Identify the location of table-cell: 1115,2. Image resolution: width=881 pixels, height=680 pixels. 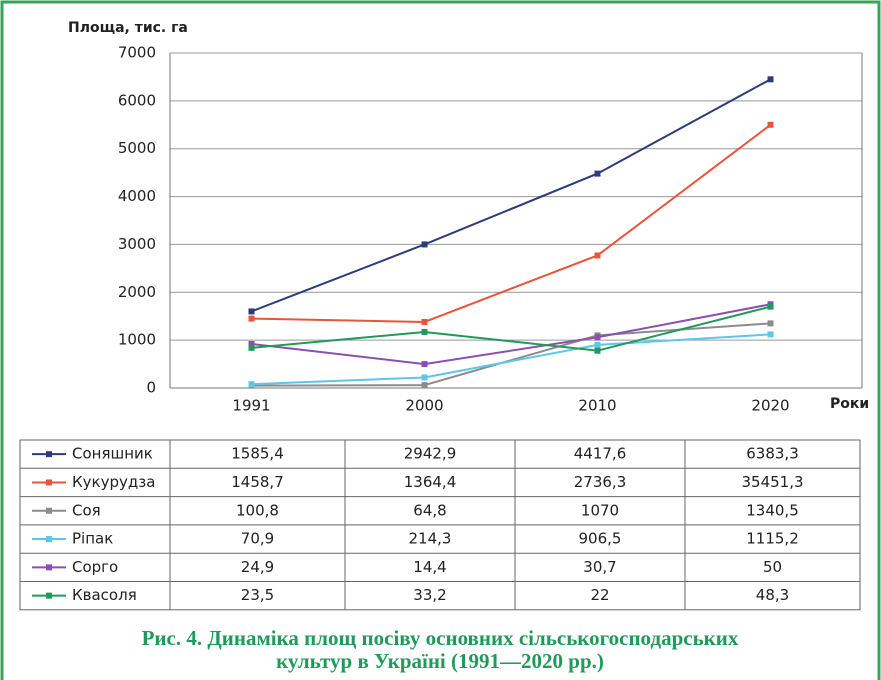
(772, 539).